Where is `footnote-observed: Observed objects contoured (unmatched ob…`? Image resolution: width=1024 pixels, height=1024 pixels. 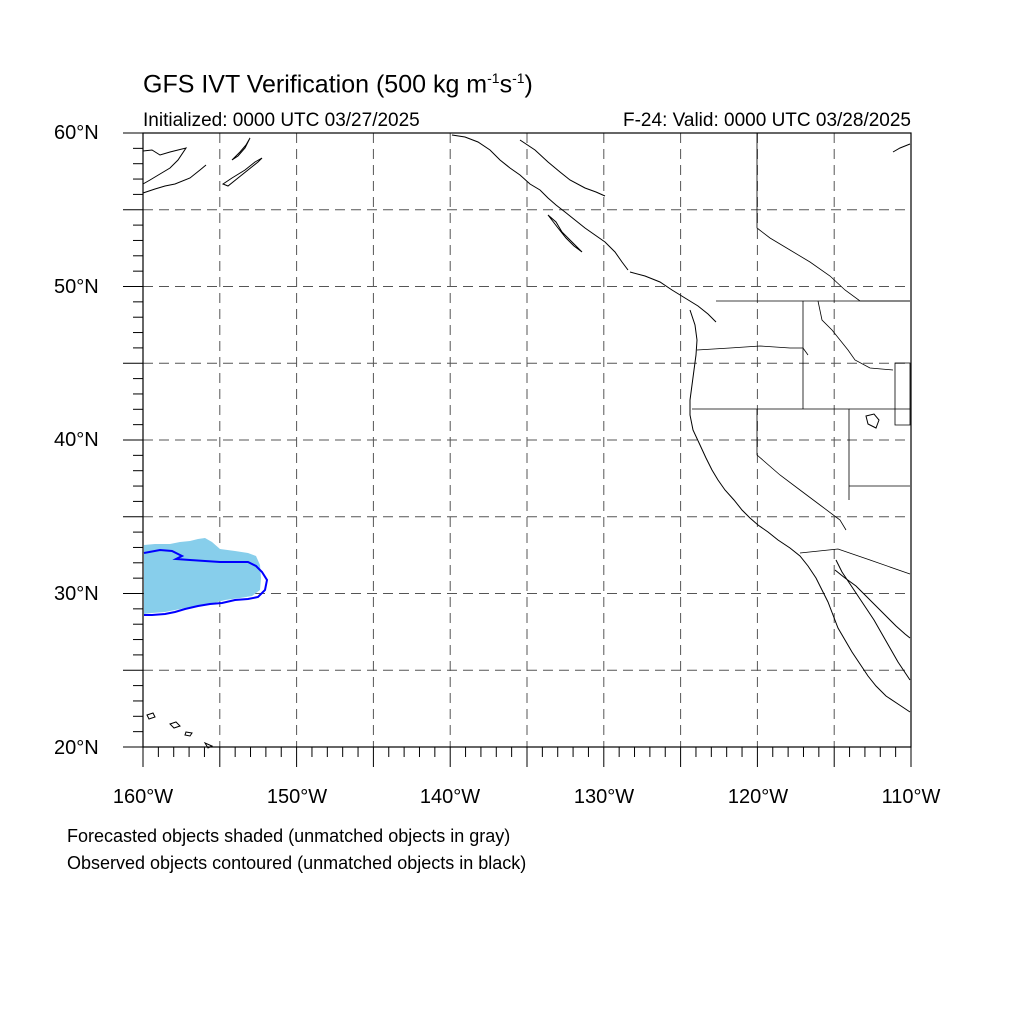
footnote-observed: Observed objects contoured (unmatched ob… is located at coordinates (297, 863).